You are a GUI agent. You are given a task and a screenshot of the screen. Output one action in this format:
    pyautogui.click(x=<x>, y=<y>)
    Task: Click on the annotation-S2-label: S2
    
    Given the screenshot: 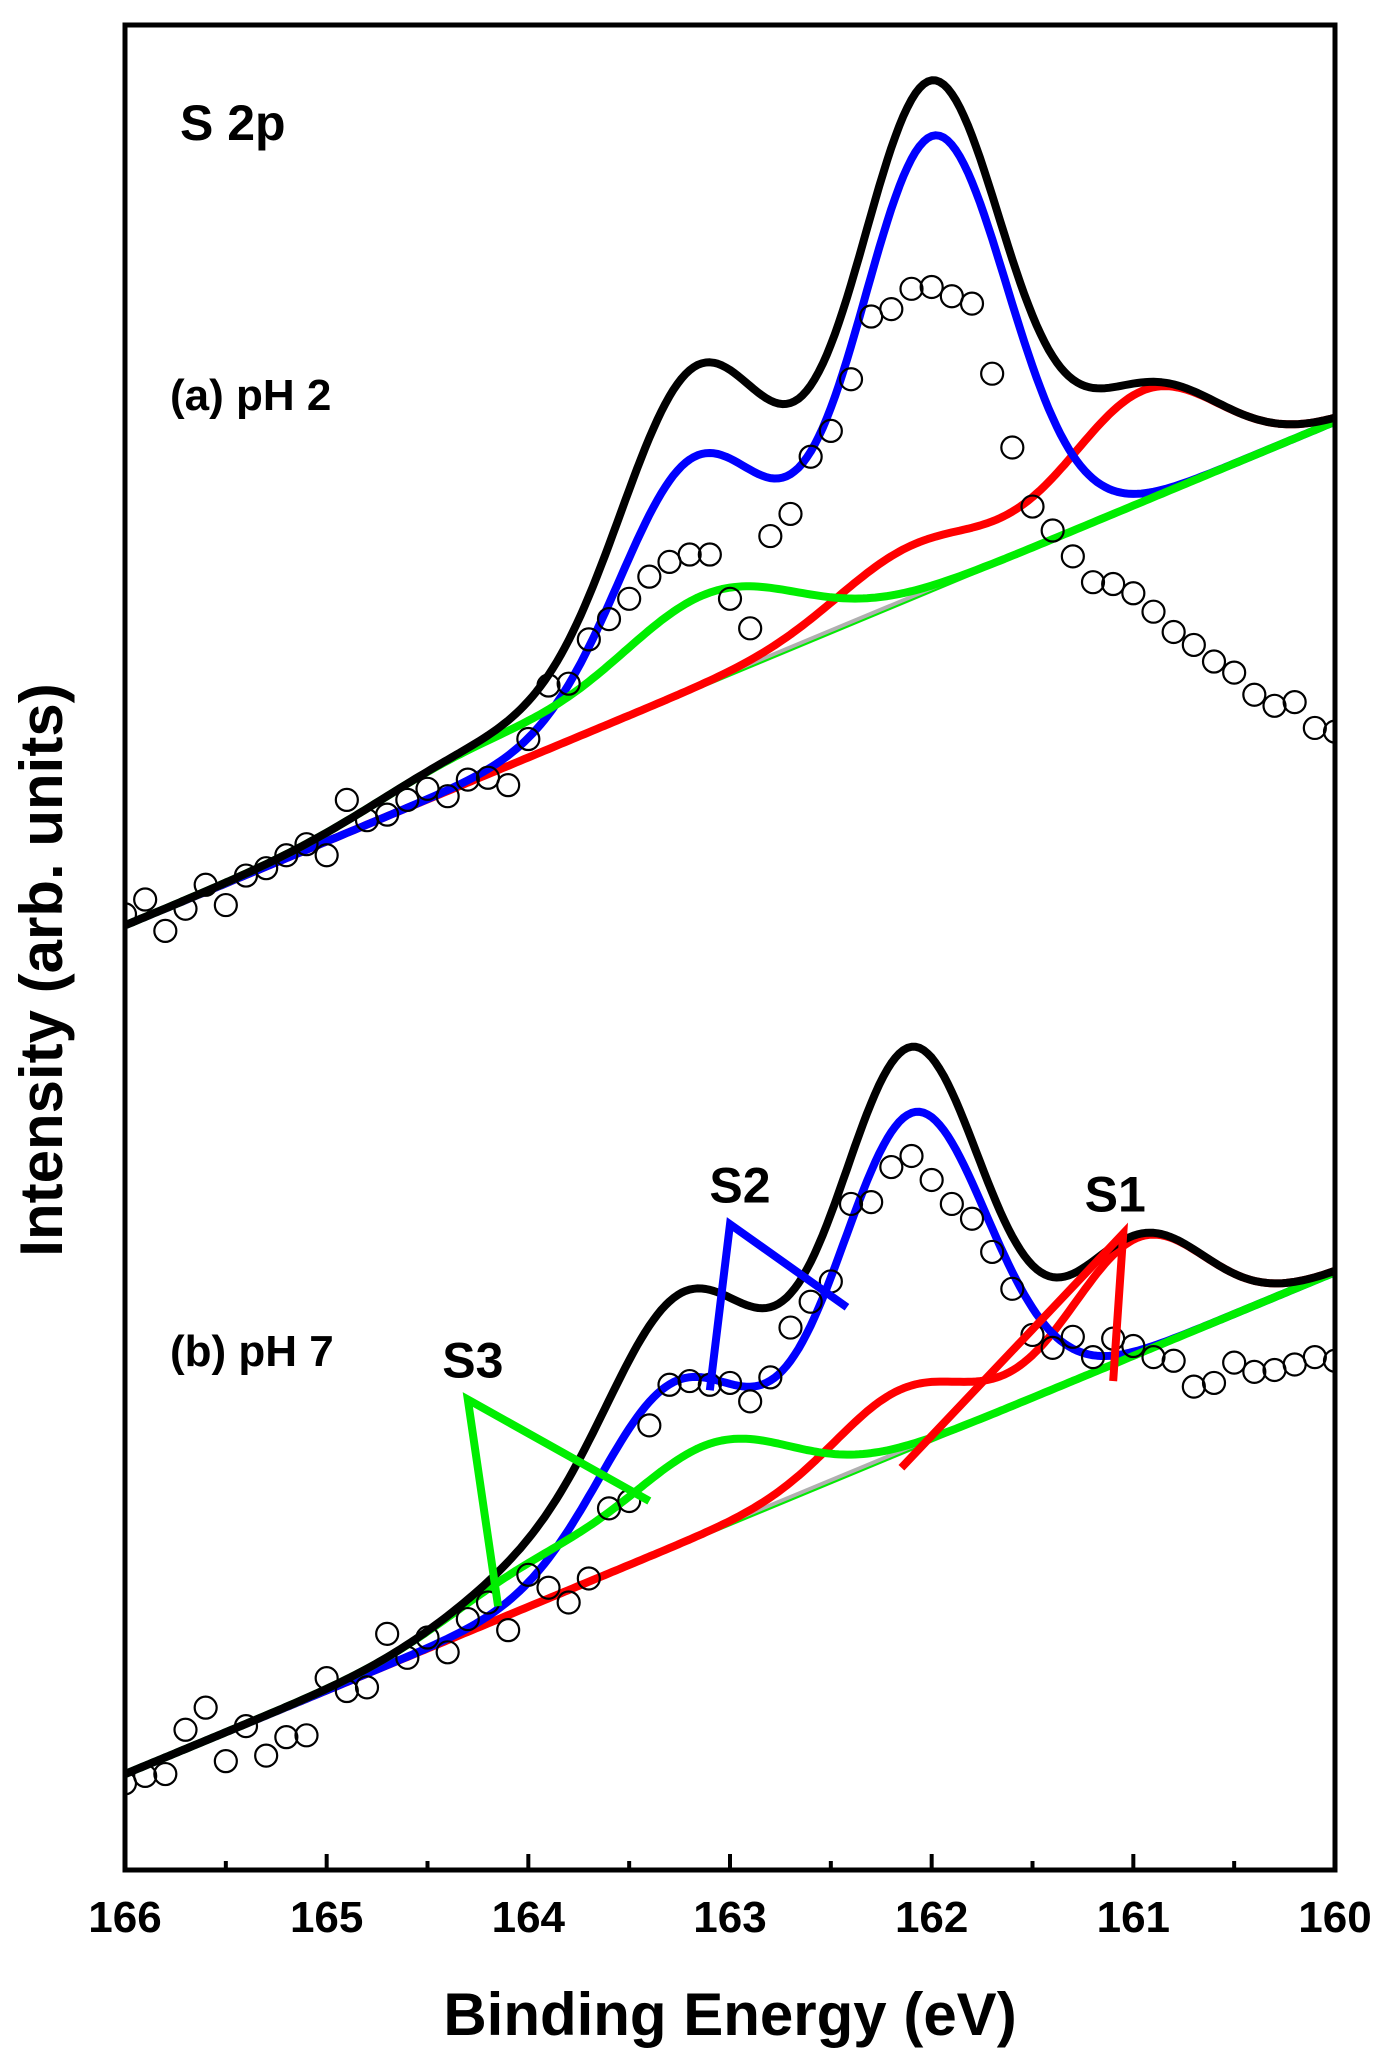 What is the action you would take?
    pyautogui.click(x=739, y=1185)
    